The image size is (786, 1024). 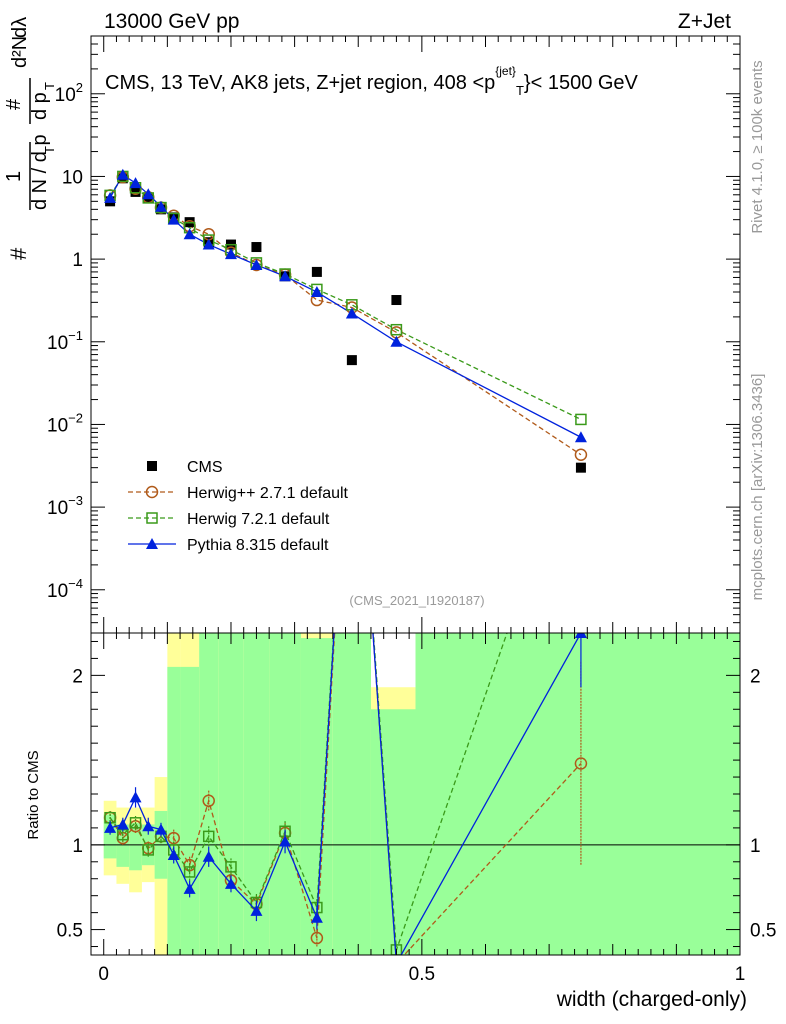 I want to click on main-y-label-part: dλ, so click(x=20, y=27).